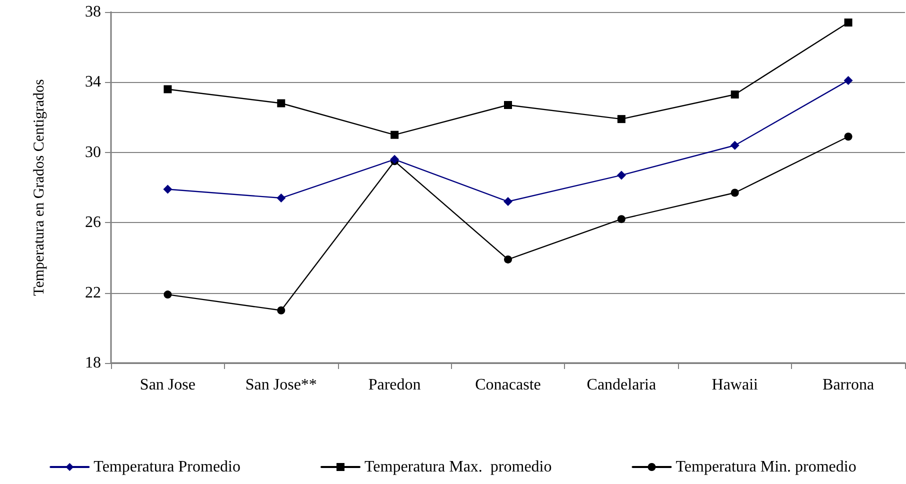 This screenshot has height=484, width=906. What do you see at coordinates (93, 152) in the screenshot?
I see `y-tick-label: 30` at bounding box center [93, 152].